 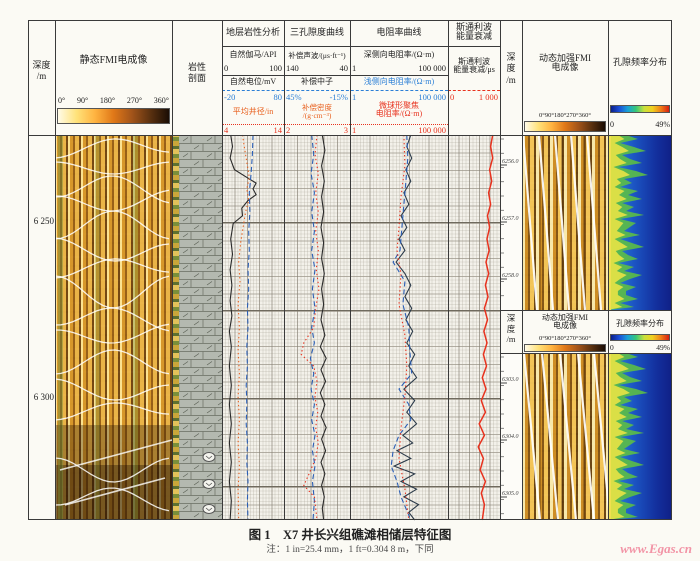 I want to click on svg-text: 6304.0, so click(x=510, y=436).